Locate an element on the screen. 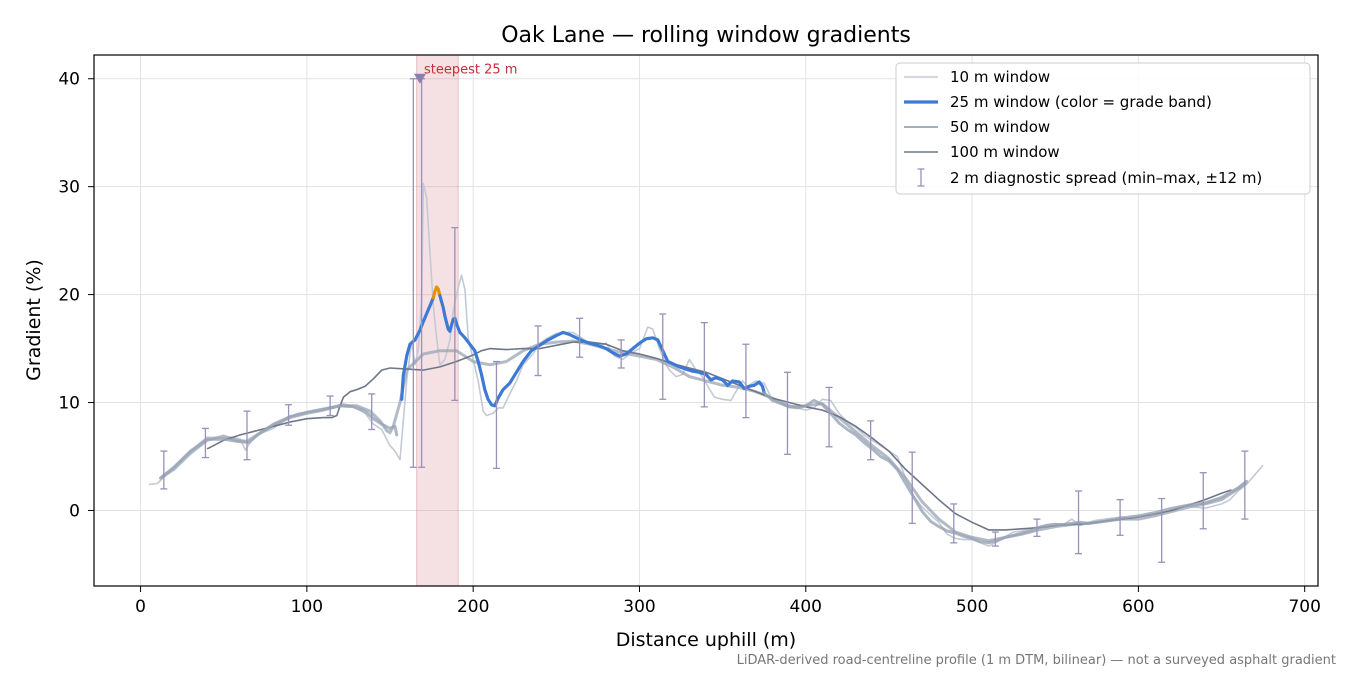  legend-label-50m: 50 m window is located at coordinates (1000, 127).